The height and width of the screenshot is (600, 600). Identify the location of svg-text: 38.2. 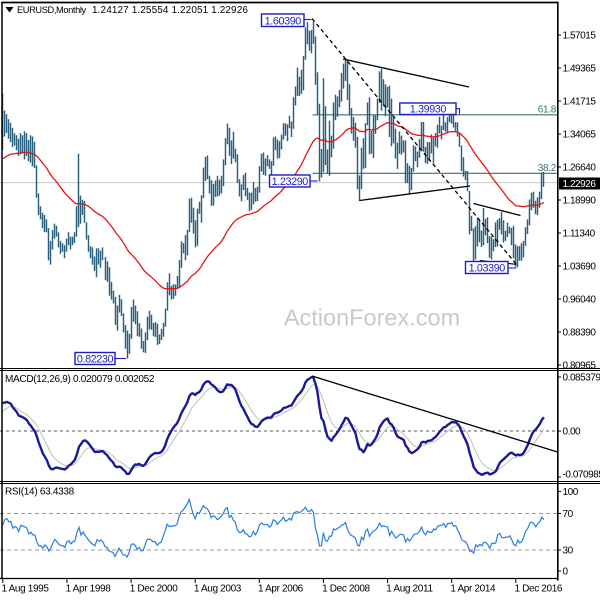
(547, 168).